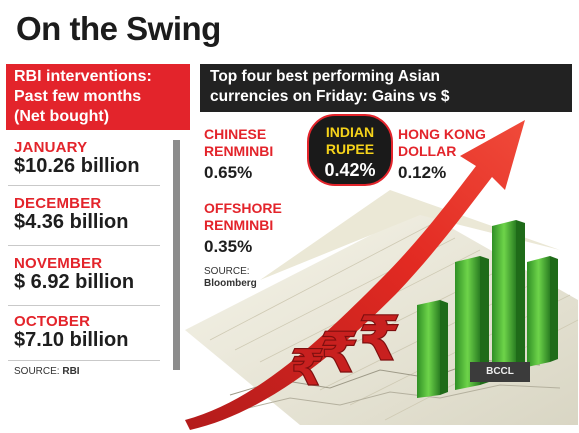  I want to click on currency-name-offshore: OFFSHORE RENMINBI, so click(243, 217).